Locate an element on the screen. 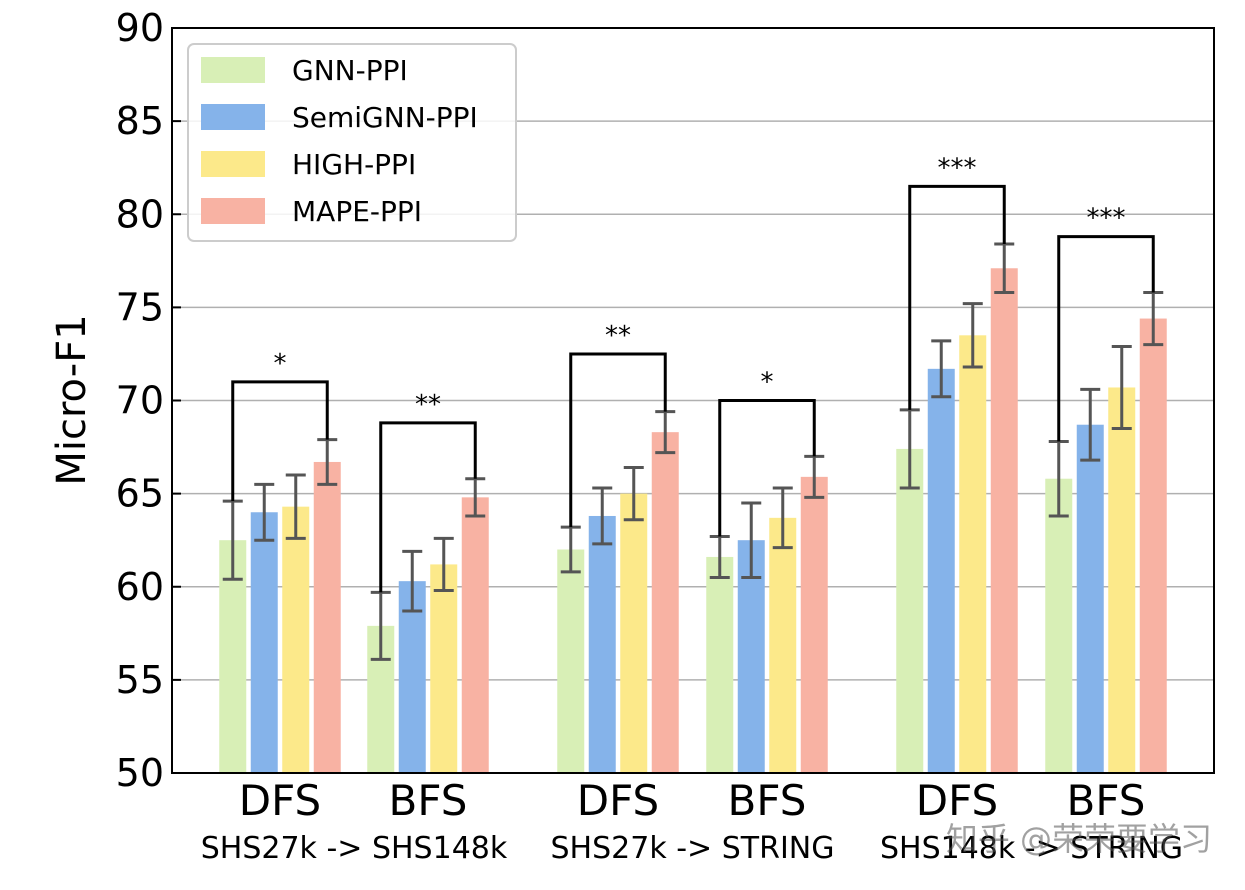 The image size is (1245, 890). x-group-label: SHS27k -> SHS148k is located at coordinates (354, 848).